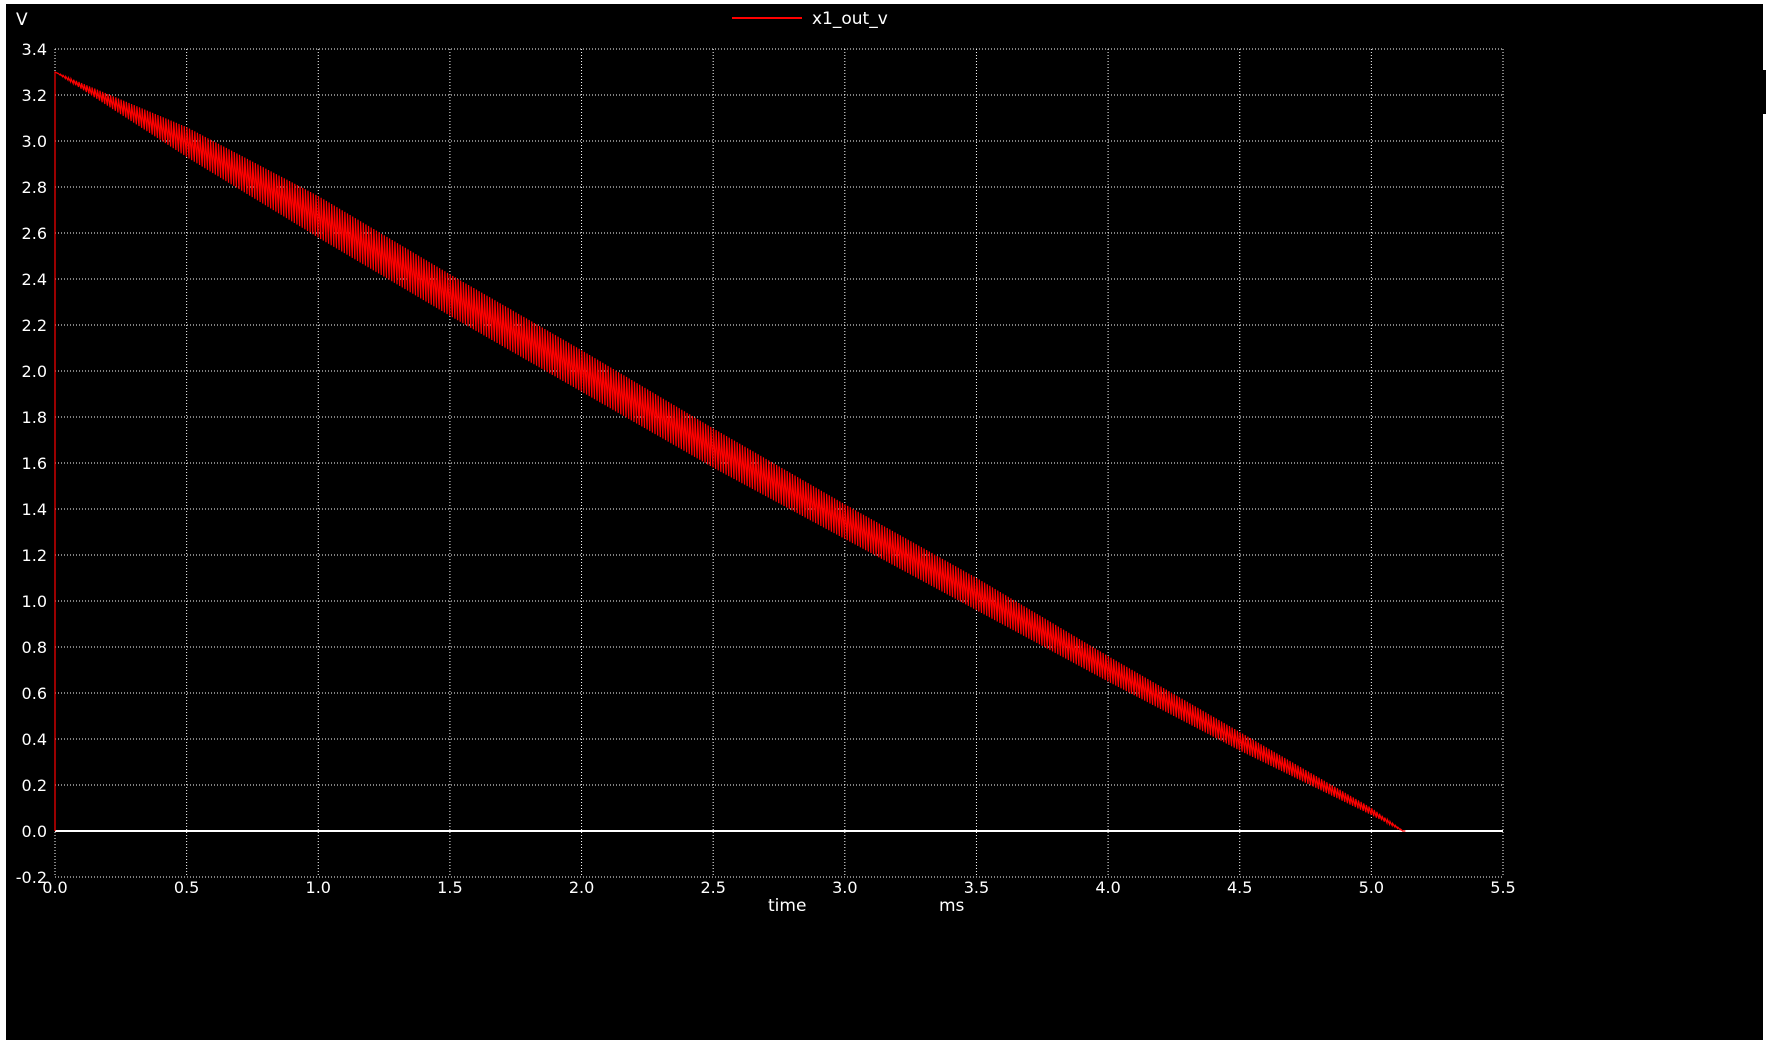 The height and width of the screenshot is (1046, 1773). Describe the element at coordinates (1107, 887) in the screenshot. I see `x-tick-label-8: 4.0` at that location.